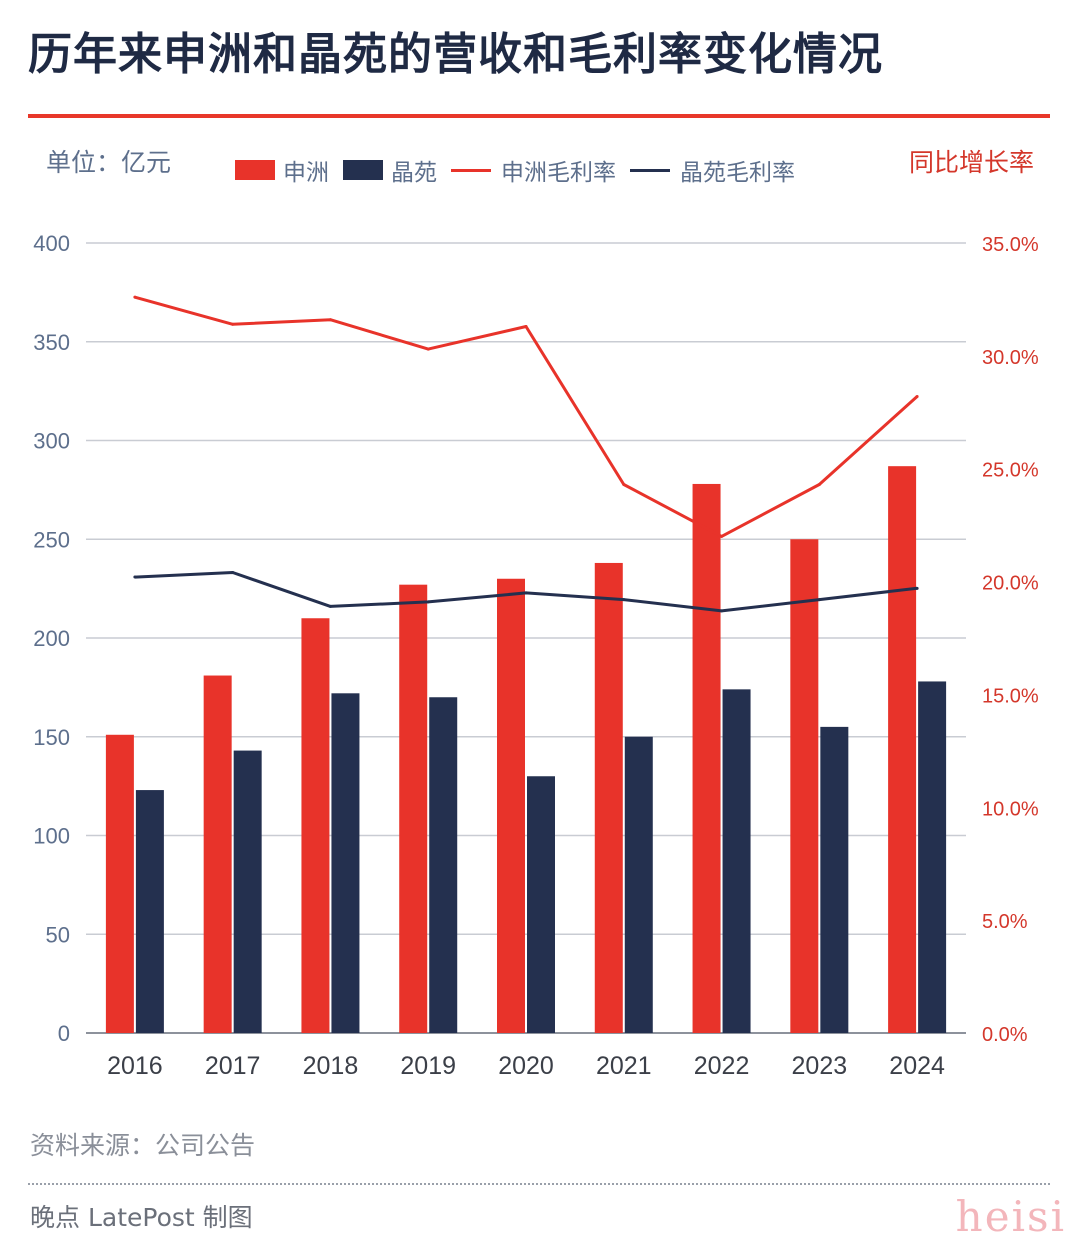  What do you see at coordinates (722, 1066) in the screenshot?
I see `x-axis-tick-label: 2022` at bounding box center [722, 1066].